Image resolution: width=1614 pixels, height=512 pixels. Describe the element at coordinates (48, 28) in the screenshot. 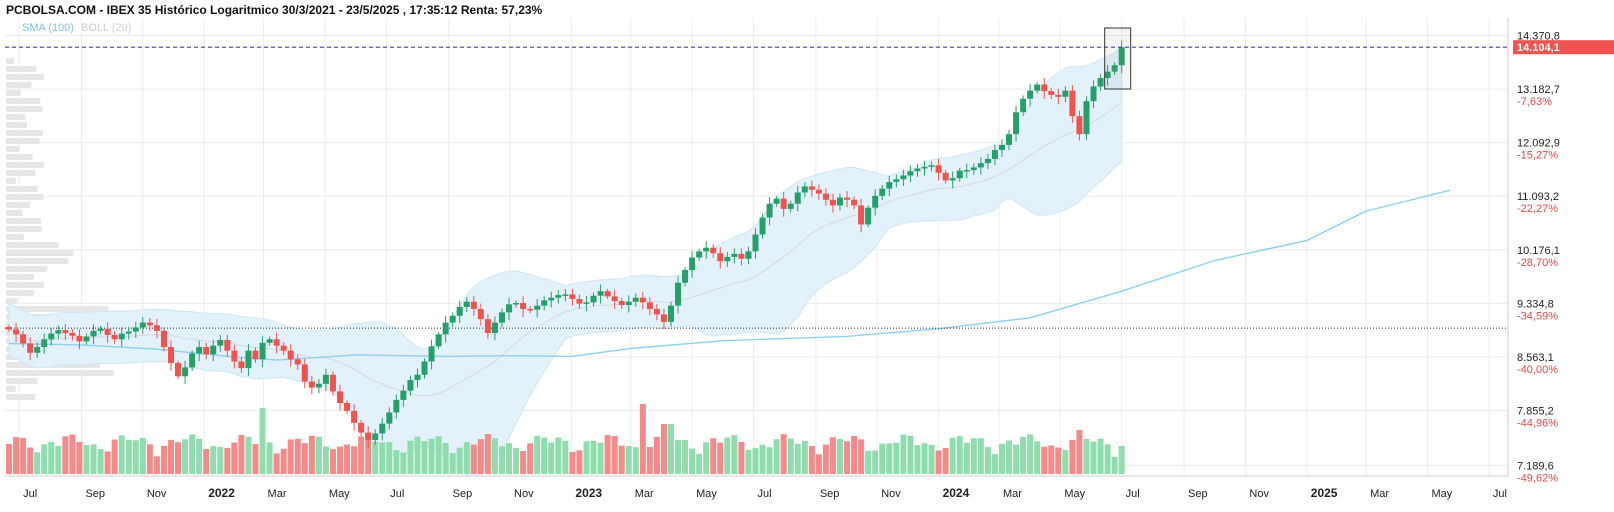

I see `legend-sma: SMA (100)` at that location.